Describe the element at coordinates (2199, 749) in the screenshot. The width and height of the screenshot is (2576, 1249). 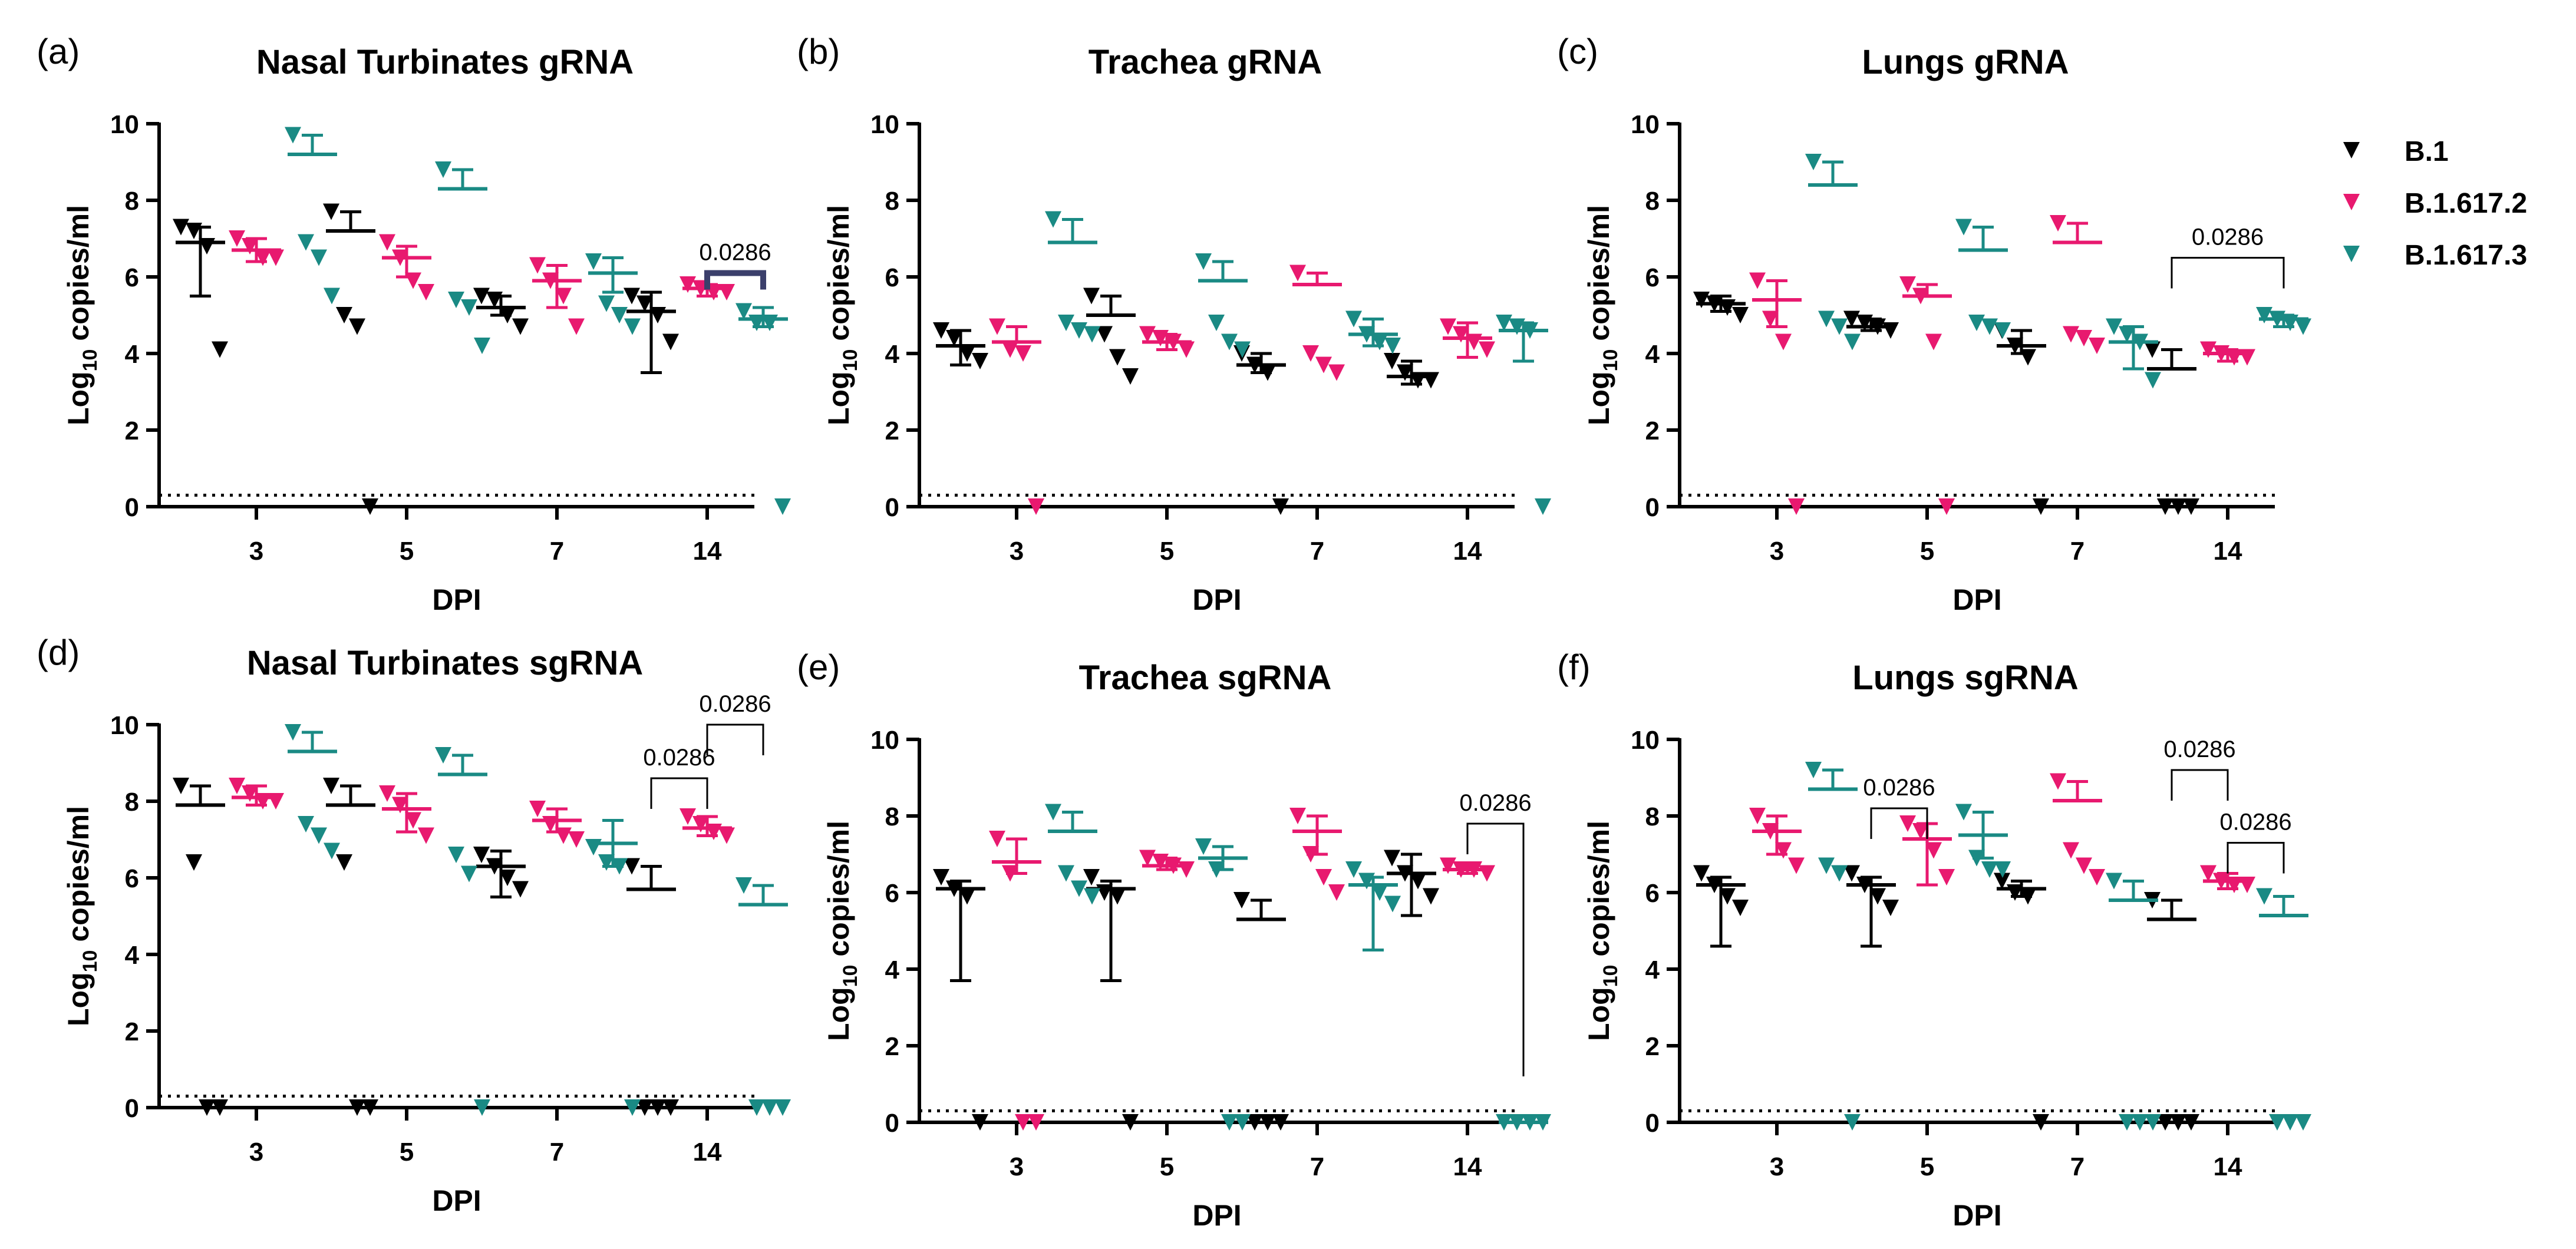
I see `p-value-label: 0.0286` at that location.